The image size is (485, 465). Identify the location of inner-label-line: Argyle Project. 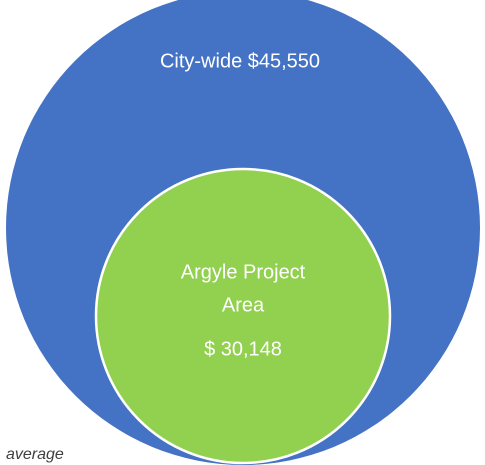
(243, 272).